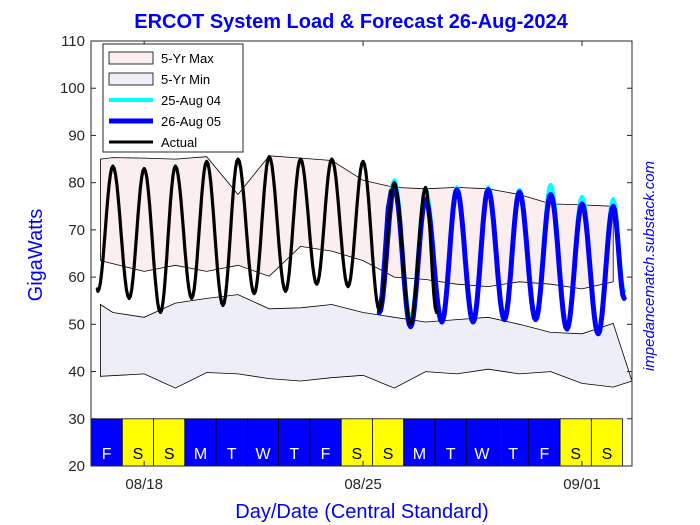  What do you see at coordinates (36, 255) in the screenshot?
I see `y-axis-label: GigaWatts` at bounding box center [36, 255].